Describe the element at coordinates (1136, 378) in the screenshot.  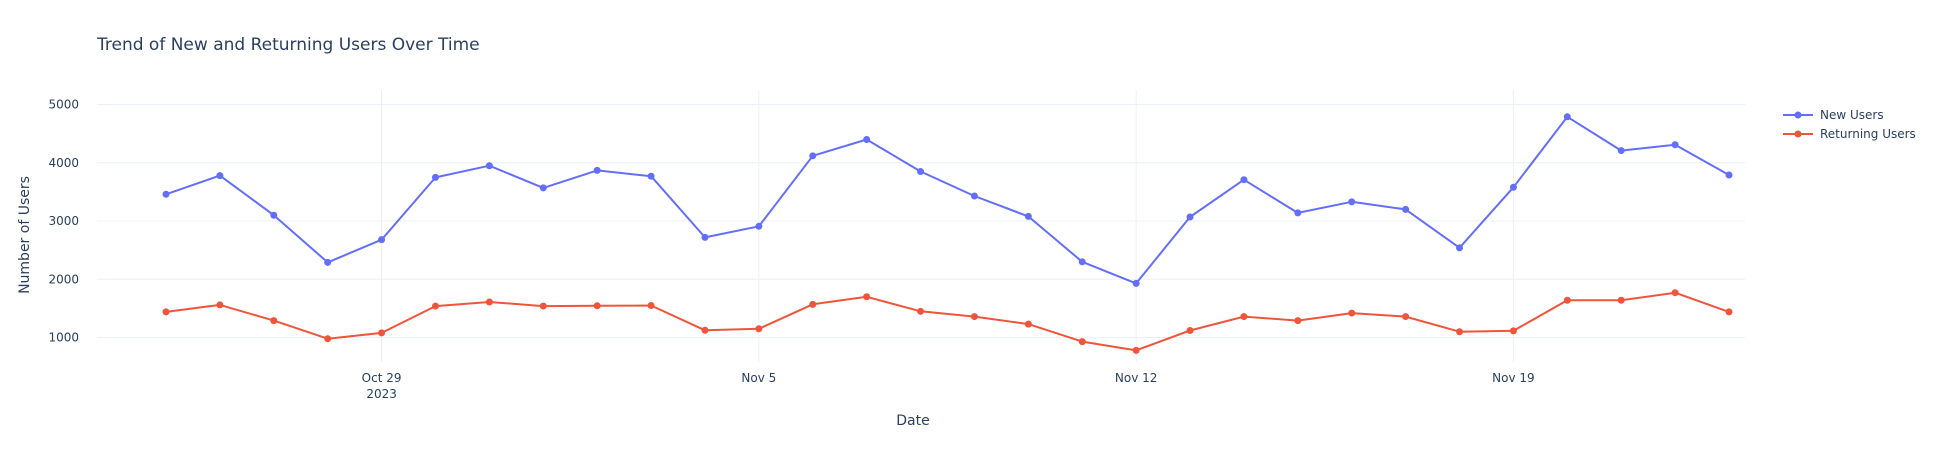
I see `x-tick-label: Nov 12` at that location.